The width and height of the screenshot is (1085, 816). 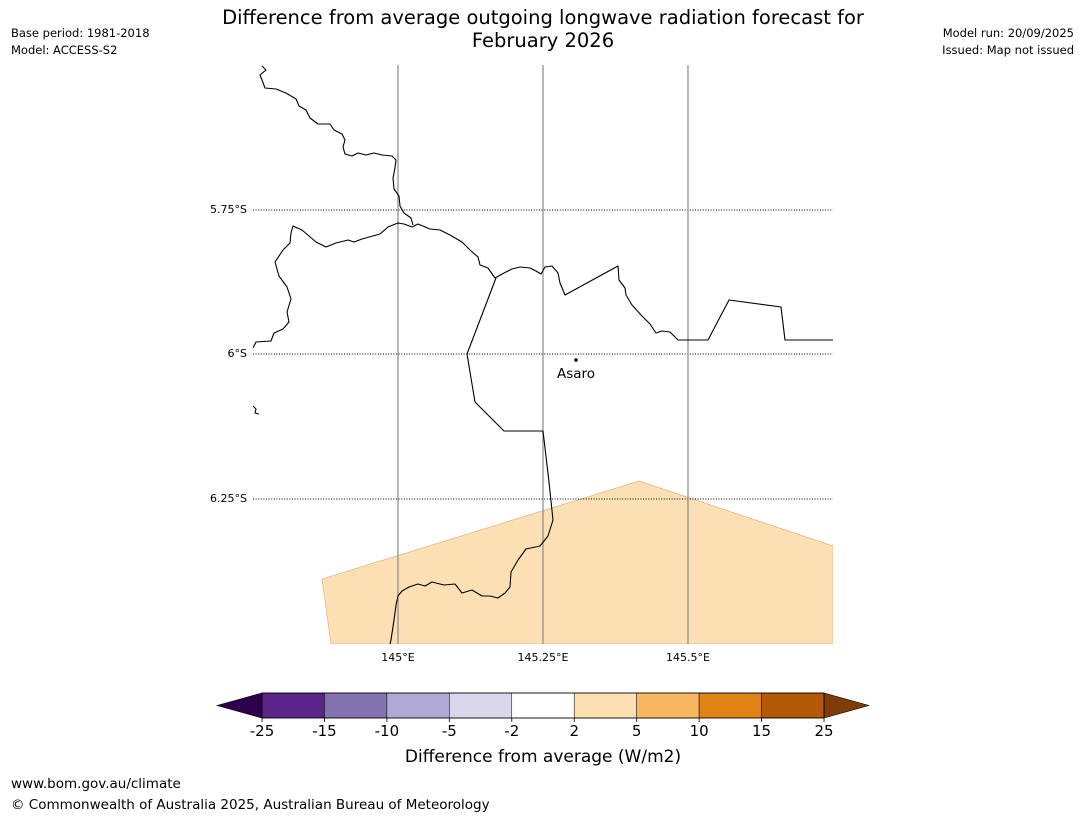 I want to click on asaro-marker, so click(x=576, y=360).